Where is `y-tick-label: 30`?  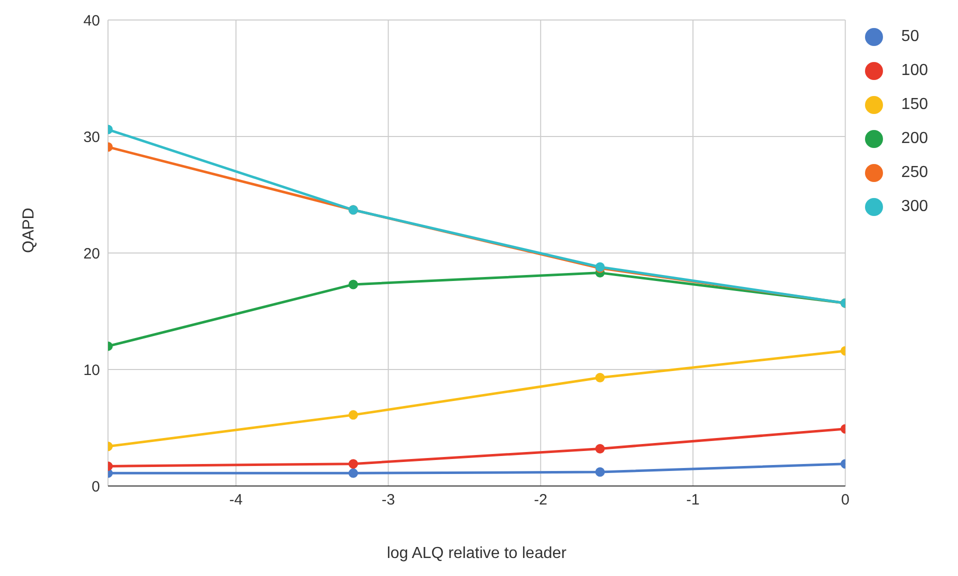 y-tick-label: 30 is located at coordinates (91, 137).